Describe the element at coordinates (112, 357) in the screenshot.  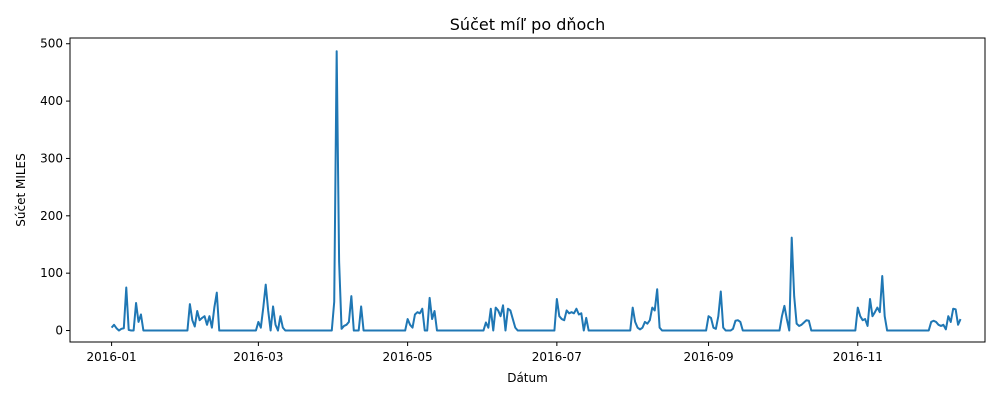
I see `x-tick-label: 2016-01` at that location.